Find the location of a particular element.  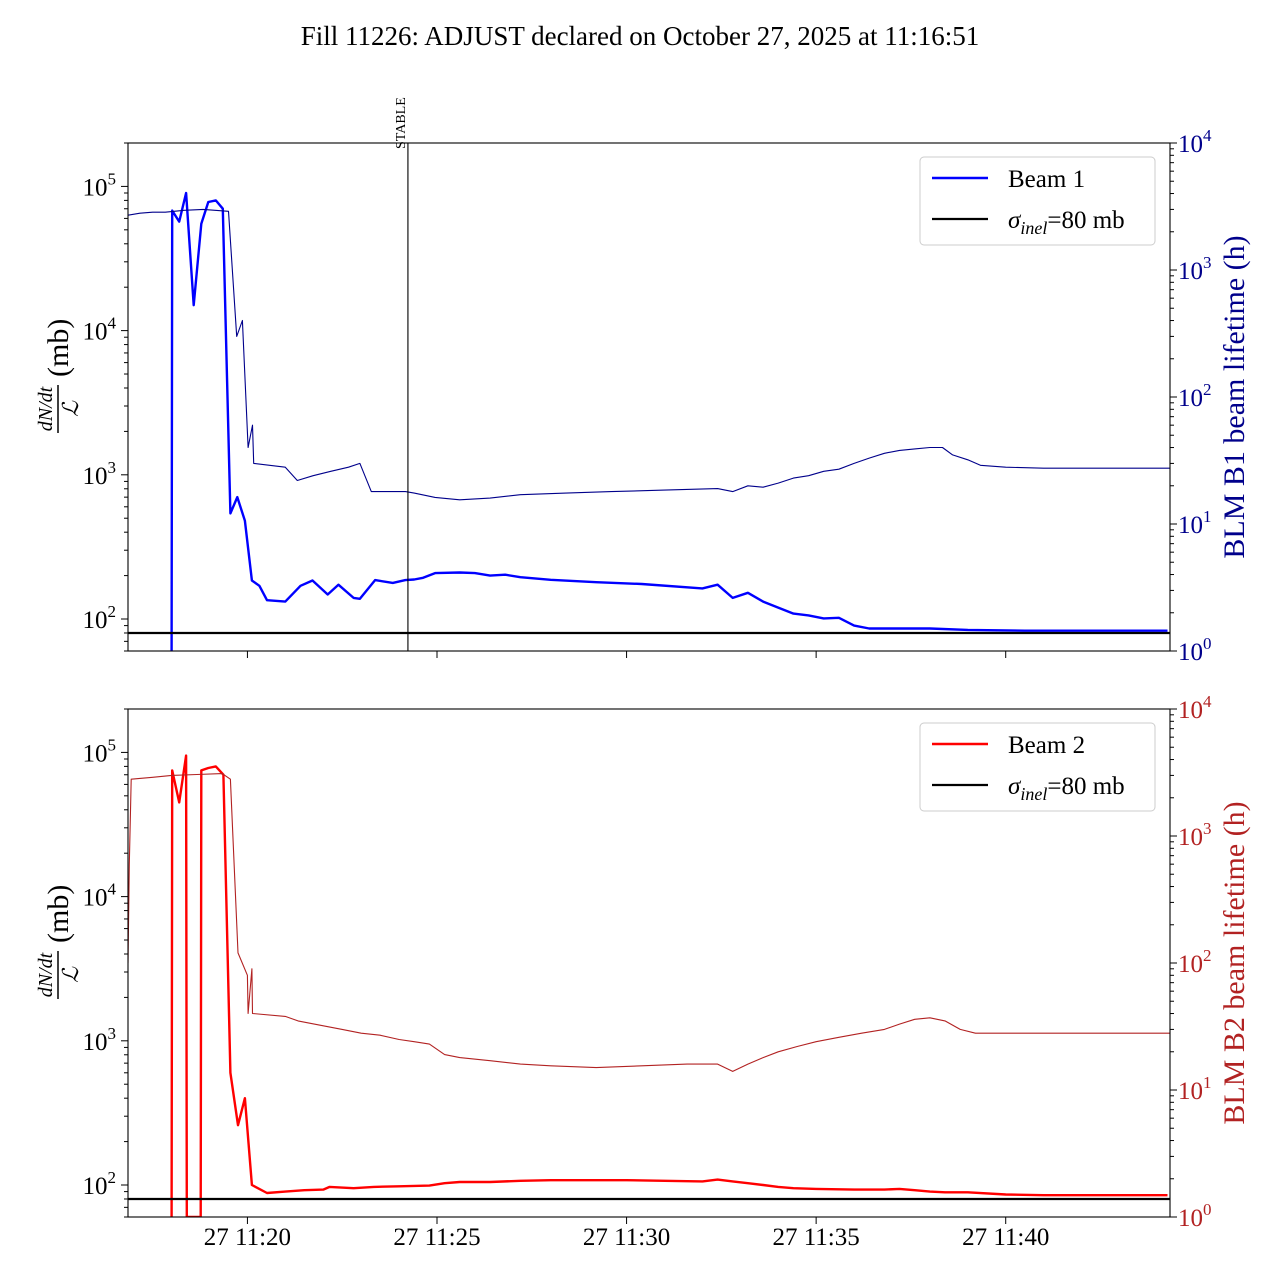

x-tick-label: 27 11:35 is located at coordinates (815, 1237).